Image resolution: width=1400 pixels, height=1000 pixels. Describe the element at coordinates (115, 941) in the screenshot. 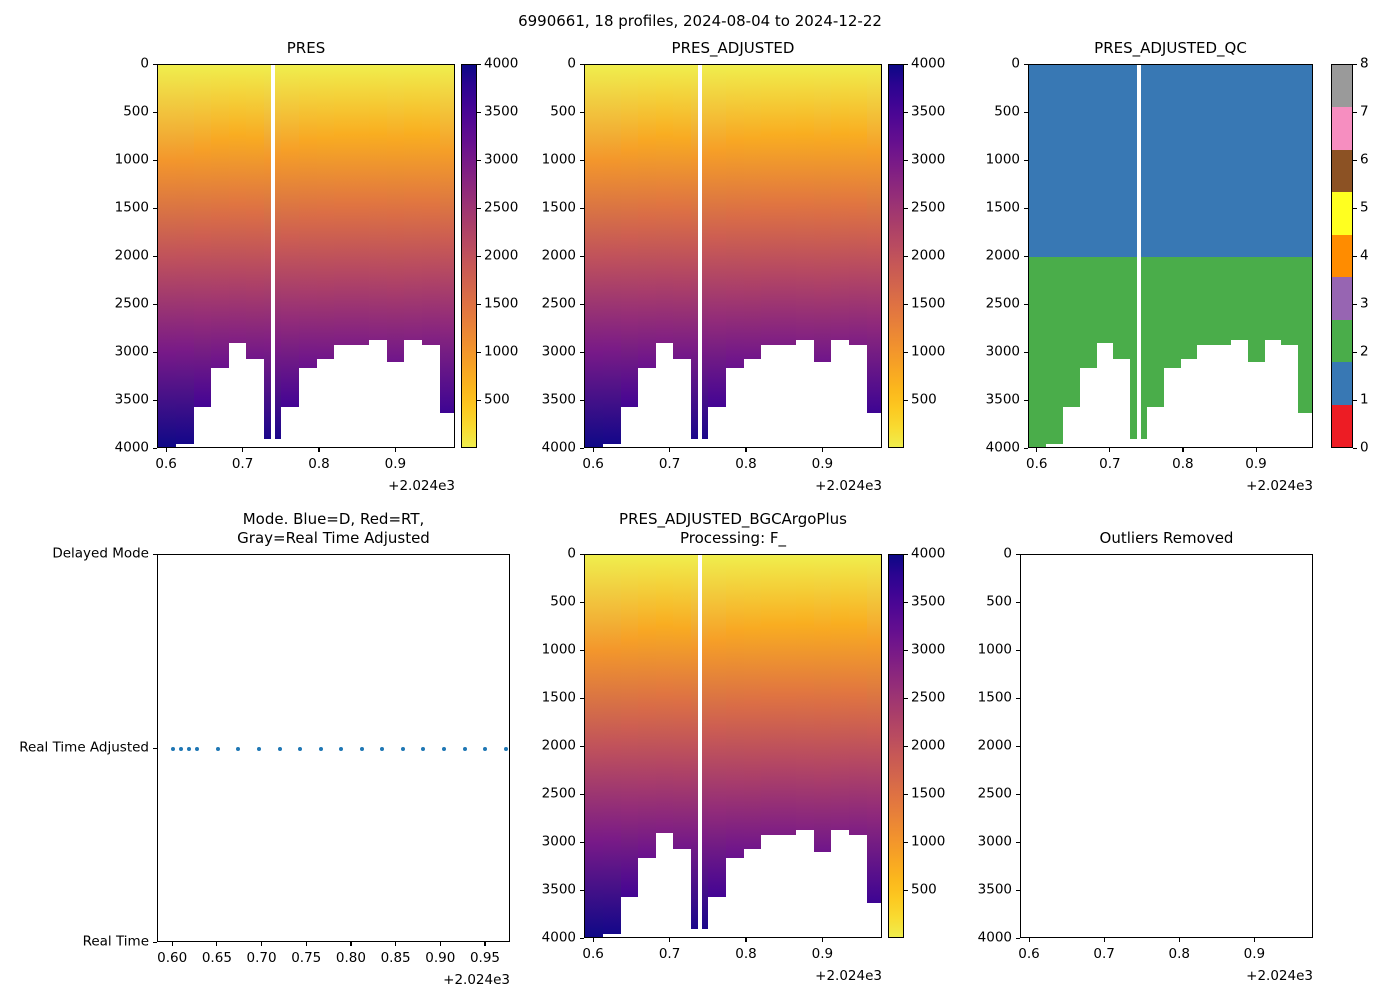

I see `y-tick-label: Real Time` at that location.